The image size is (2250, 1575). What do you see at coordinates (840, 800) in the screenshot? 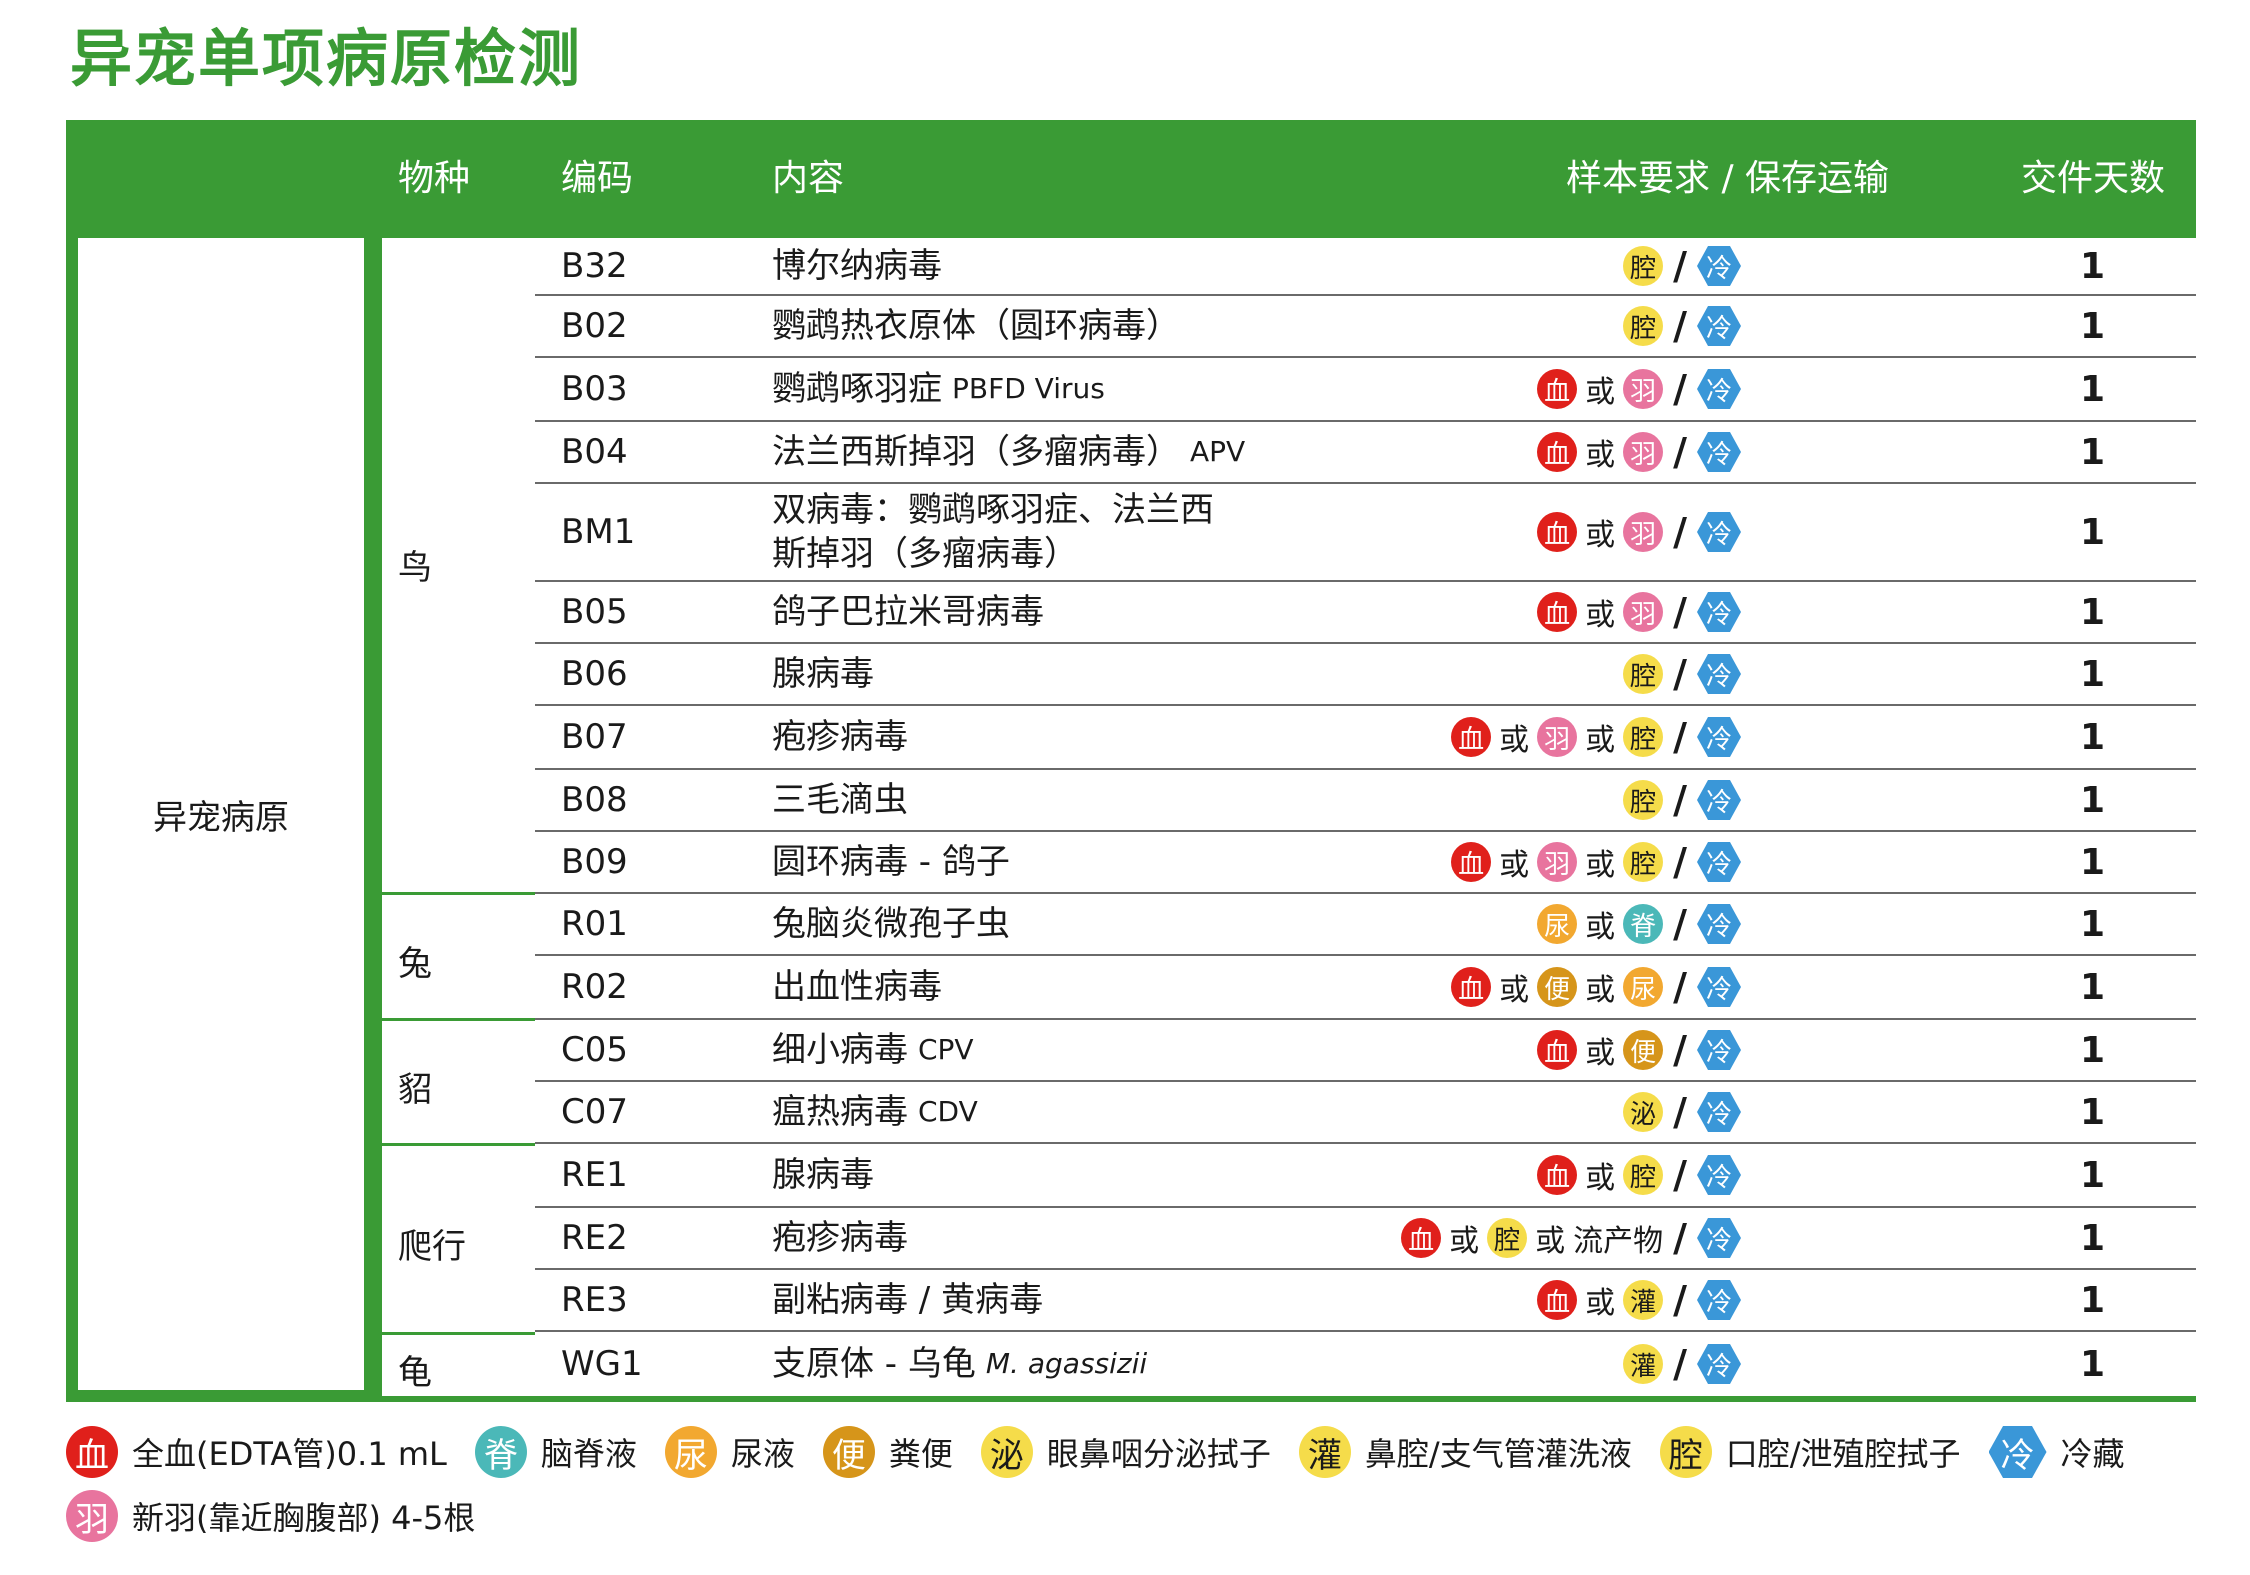
I see `row-name: 三毛滴虫` at bounding box center [840, 800].